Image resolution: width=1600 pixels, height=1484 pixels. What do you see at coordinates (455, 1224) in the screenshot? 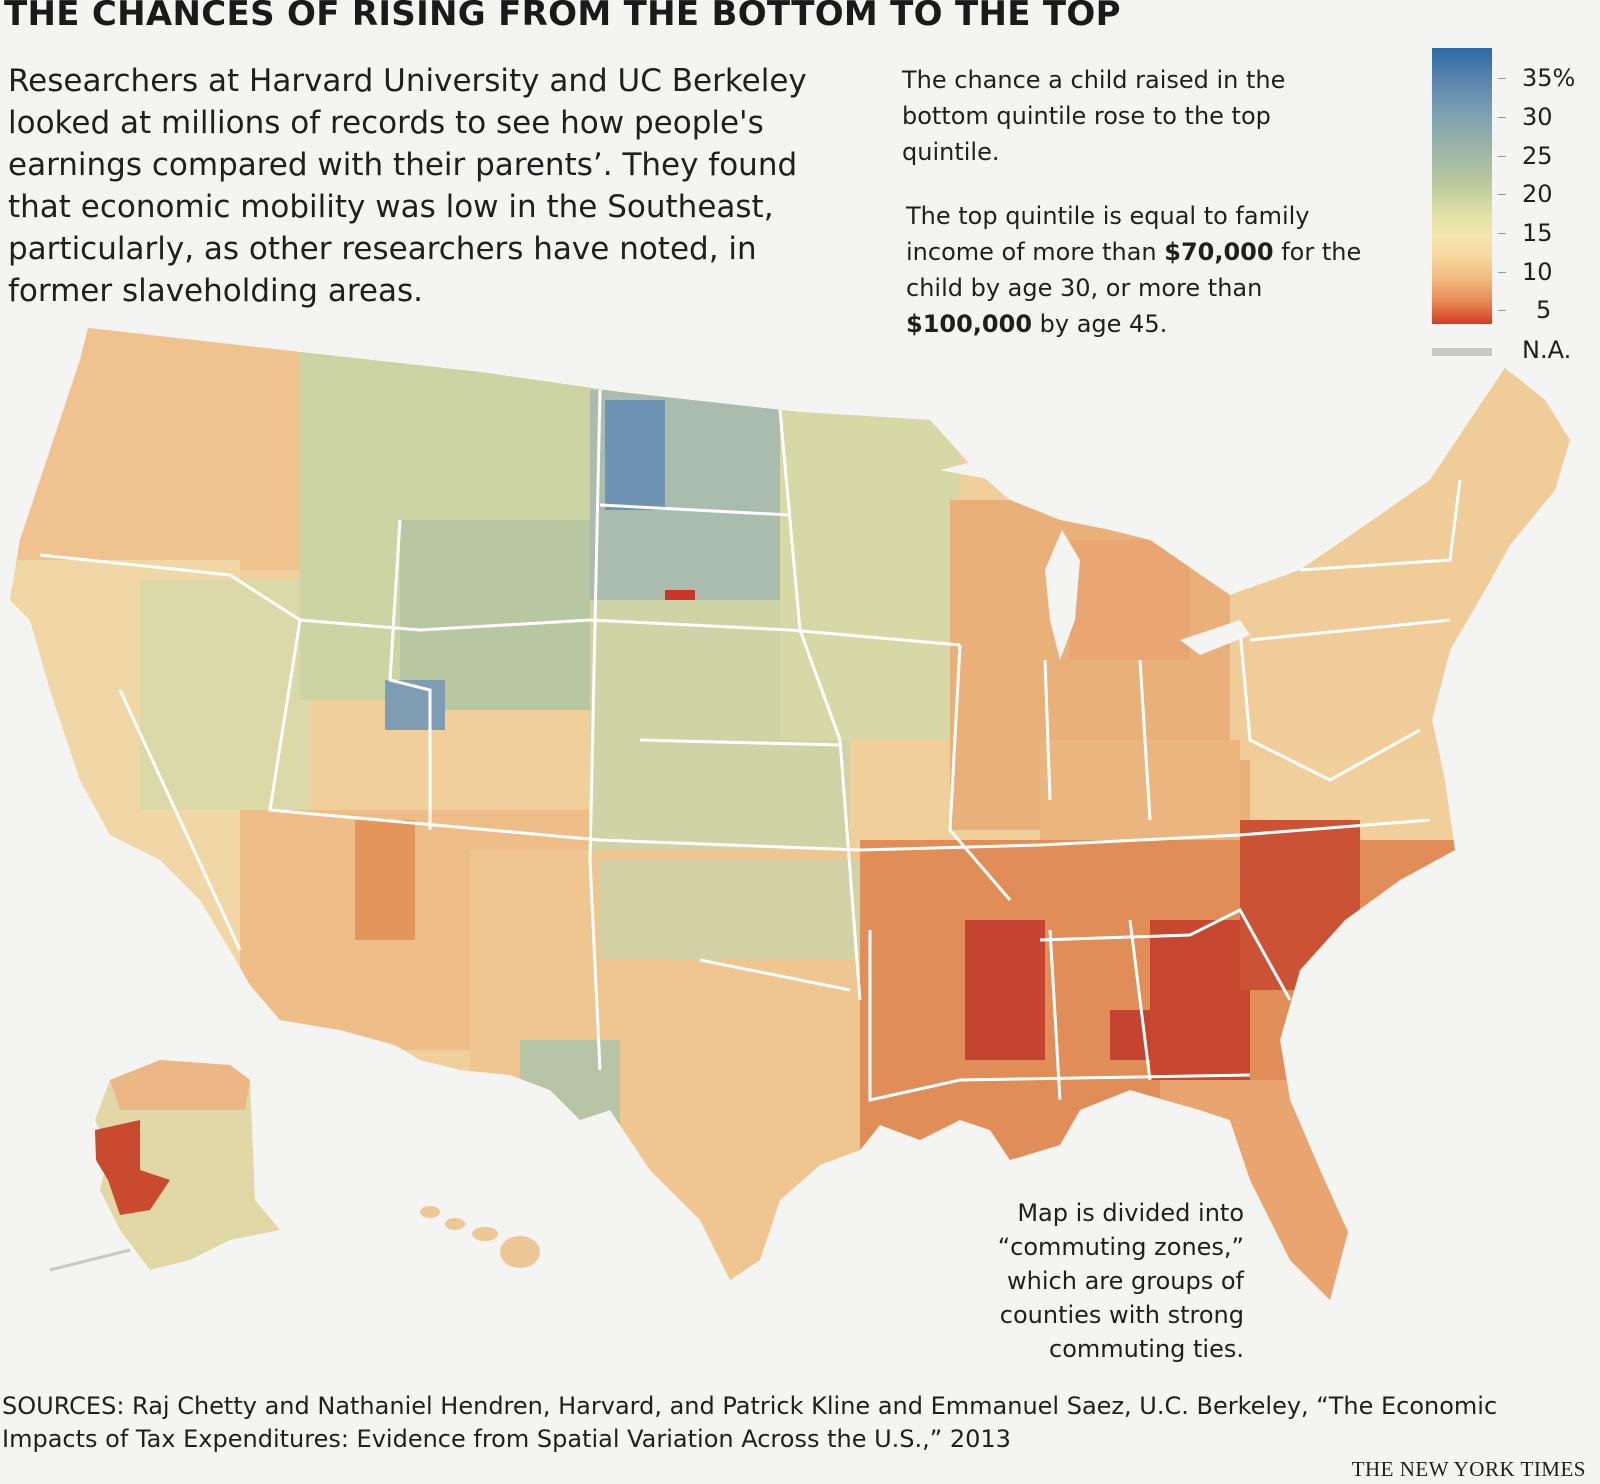
I see `hawaii-island-oahu` at bounding box center [455, 1224].